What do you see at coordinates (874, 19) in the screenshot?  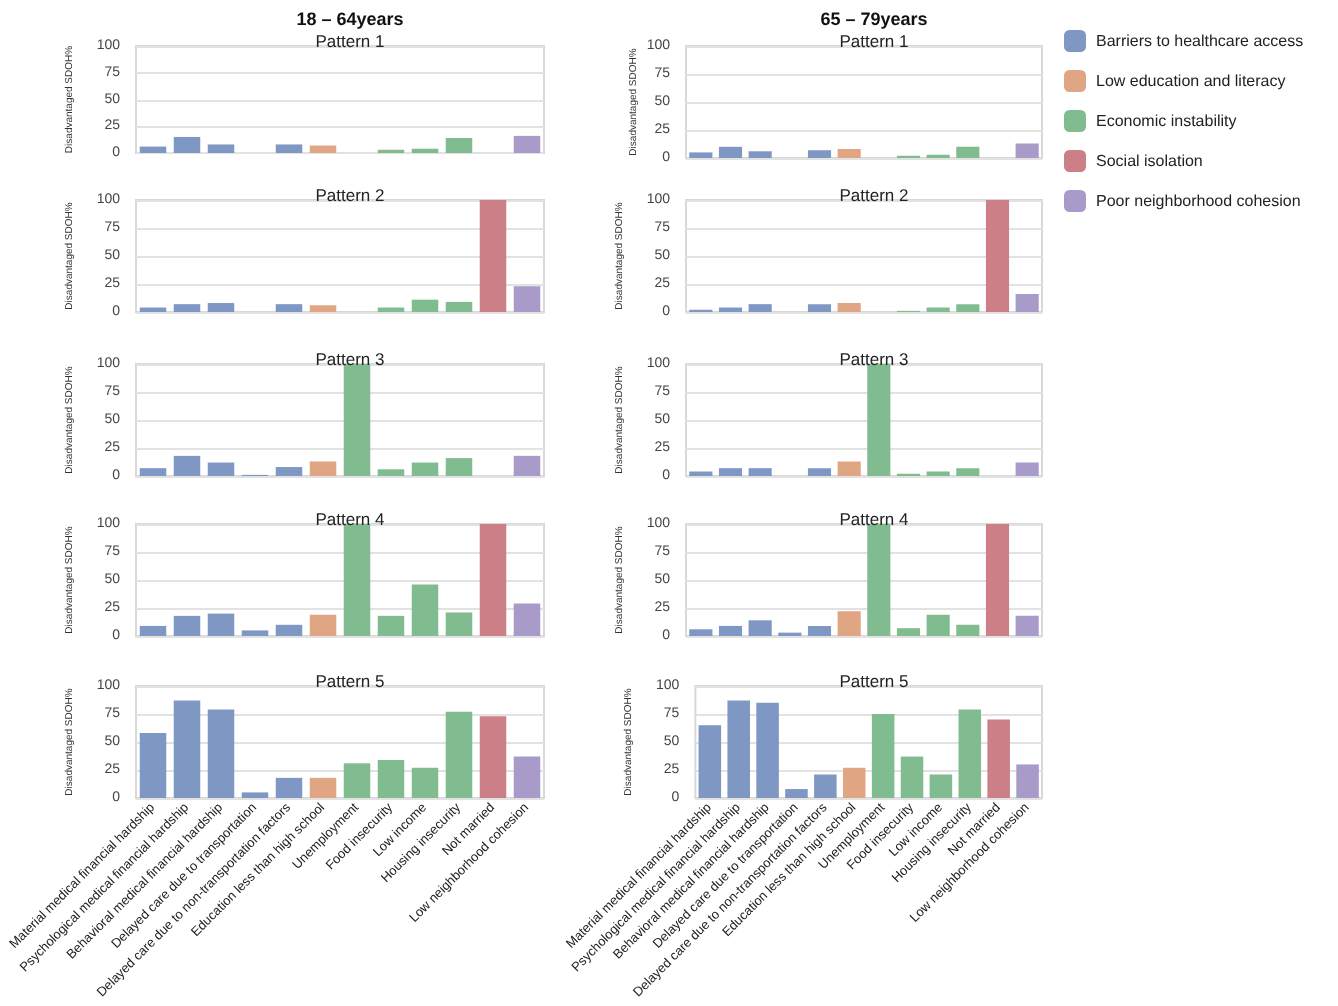 I see `chart-subtitle: 65 – 79years` at bounding box center [874, 19].